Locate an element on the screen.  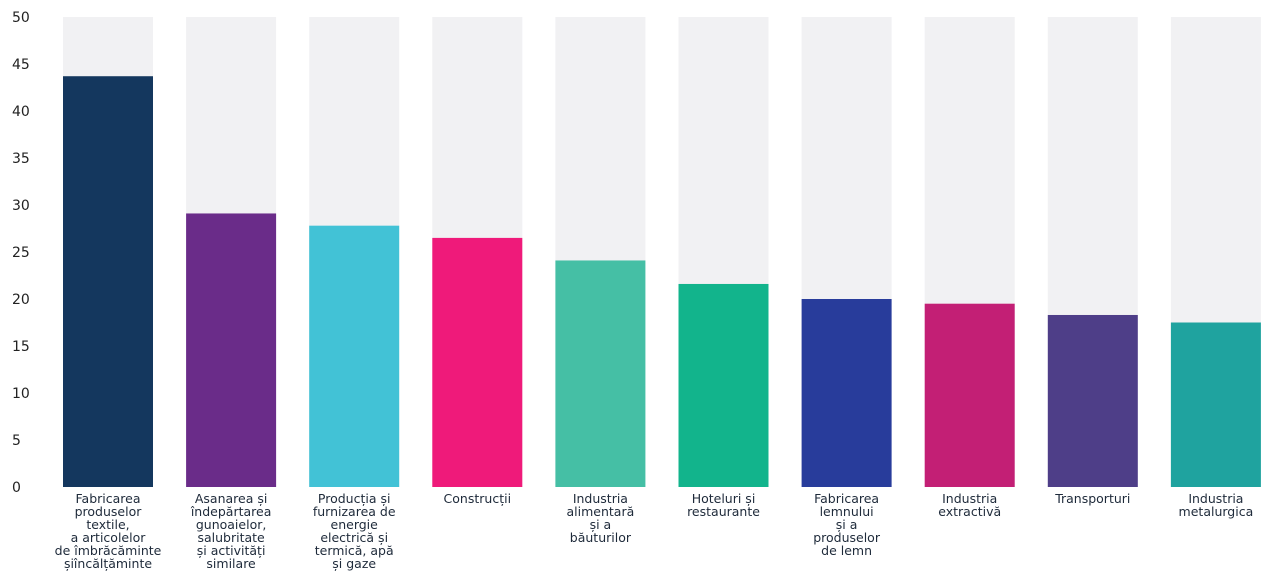
y-tick-label: 30 is located at coordinates (21, 206).